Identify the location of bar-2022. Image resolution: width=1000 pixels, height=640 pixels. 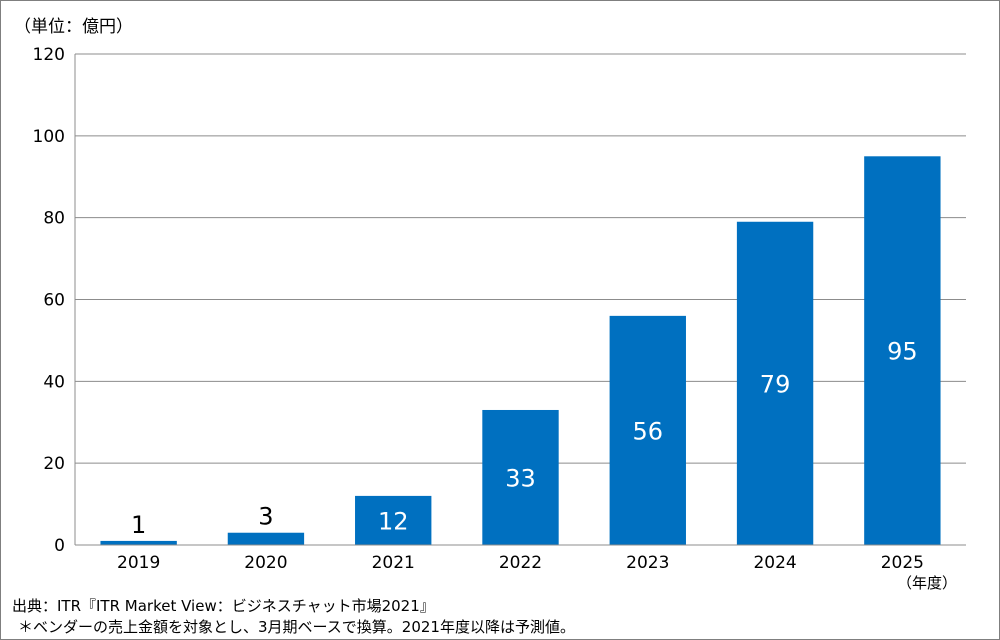
(520, 477).